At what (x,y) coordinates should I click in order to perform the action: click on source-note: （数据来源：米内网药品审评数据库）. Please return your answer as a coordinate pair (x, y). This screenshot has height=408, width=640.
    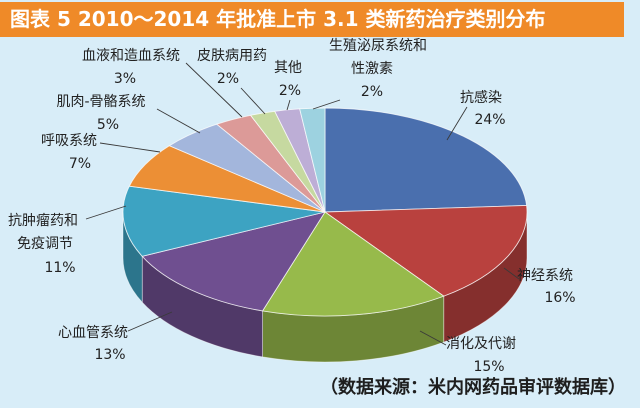
    Looking at the image, I should click on (473, 387).